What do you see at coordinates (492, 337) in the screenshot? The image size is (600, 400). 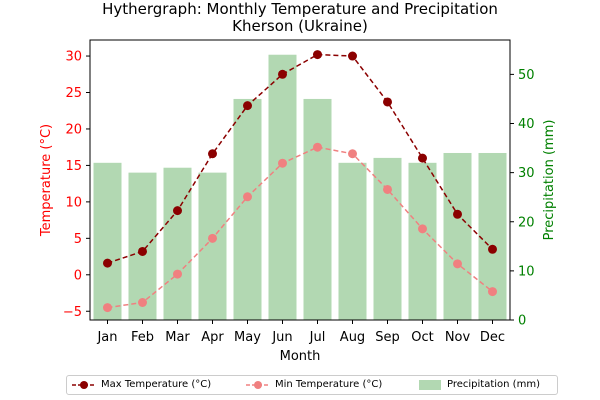 I see `x-tick-label-dec: Dec` at bounding box center [492, 337].